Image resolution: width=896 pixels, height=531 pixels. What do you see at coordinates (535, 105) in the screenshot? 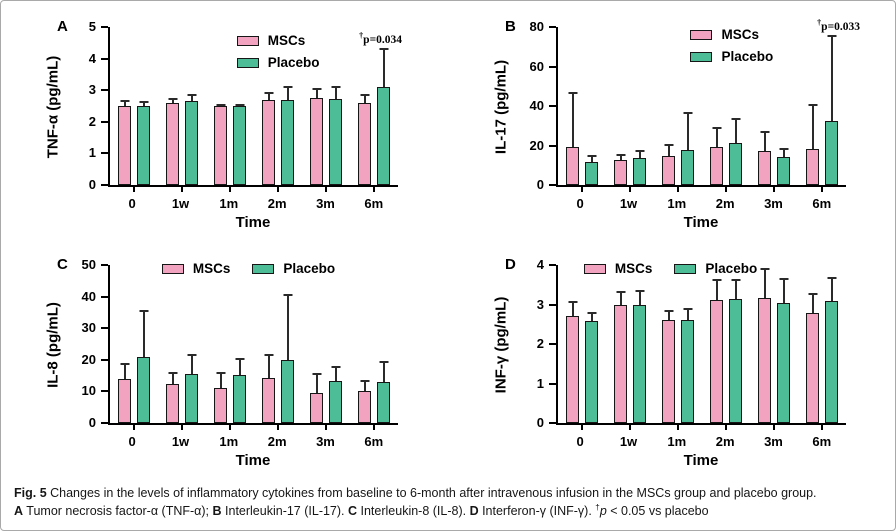
I see `panel-b-y-axis: 0 20 40 60 80` at bounding box center [535, 105].